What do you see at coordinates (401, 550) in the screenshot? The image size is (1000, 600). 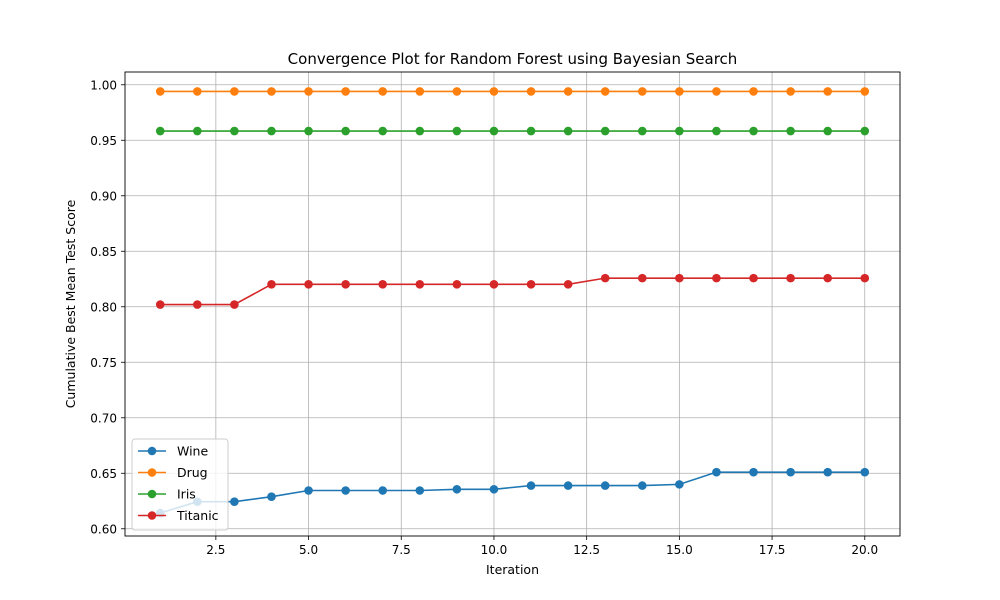 I see `x-tick-label: 7.5` at bounding box center [401, 550].